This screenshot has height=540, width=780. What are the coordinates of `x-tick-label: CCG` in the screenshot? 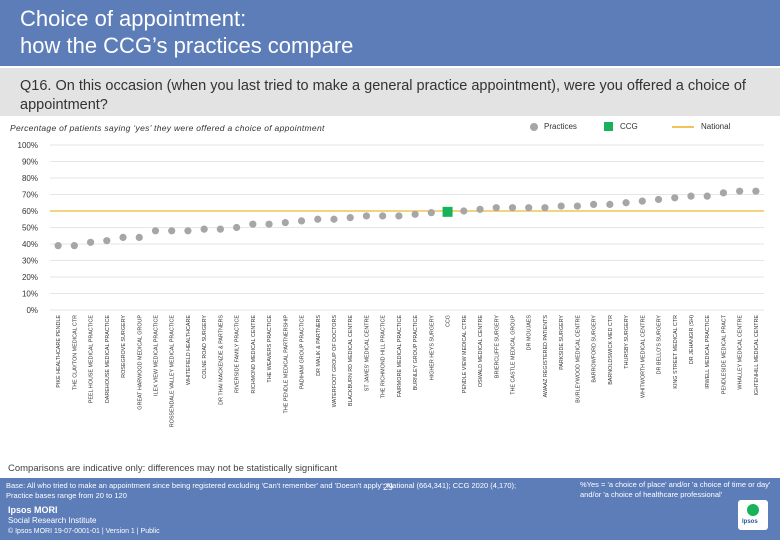 It's located at (449, 321).